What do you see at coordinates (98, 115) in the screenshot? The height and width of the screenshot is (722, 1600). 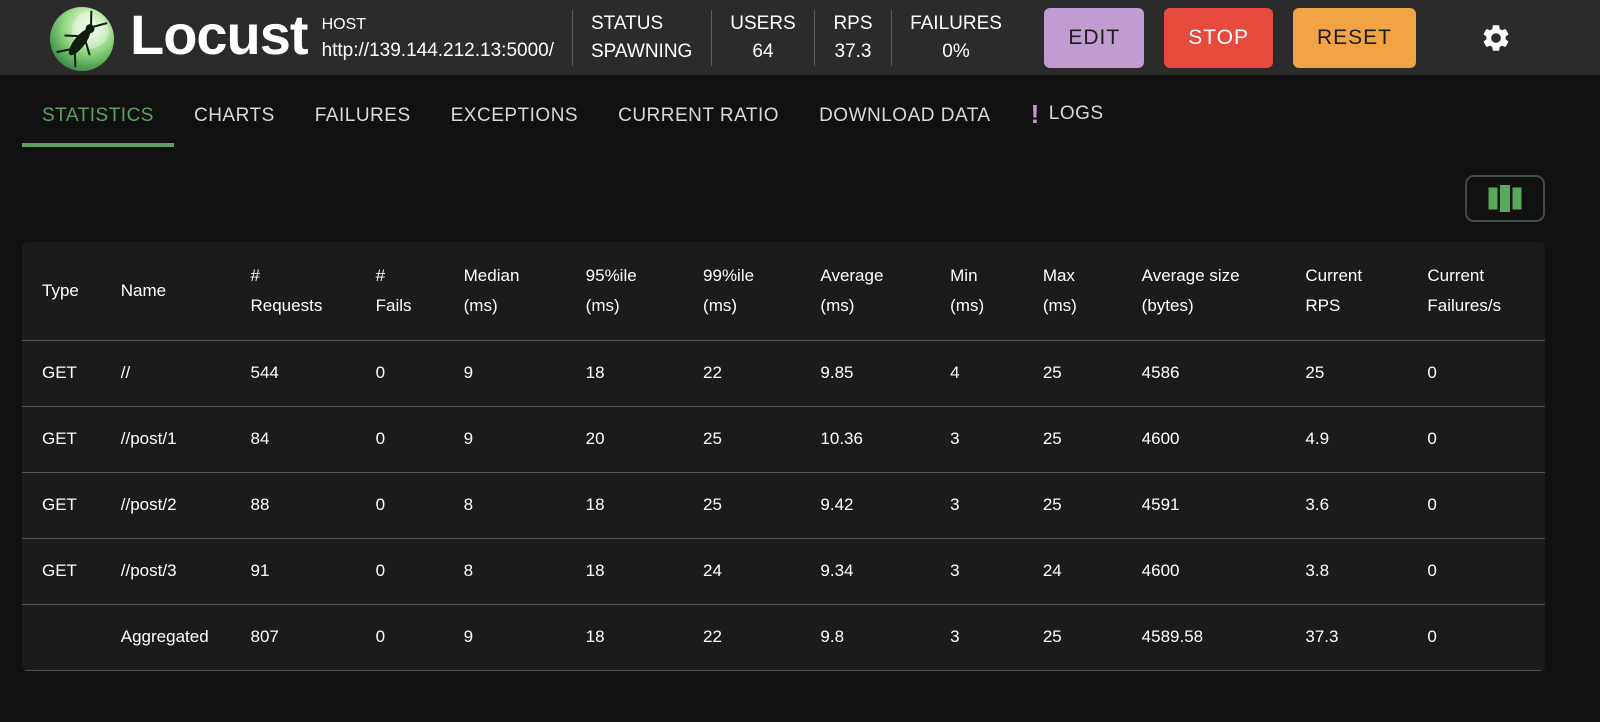 I see `tab-label: STATISTICS` at bounding box center [98, 115].